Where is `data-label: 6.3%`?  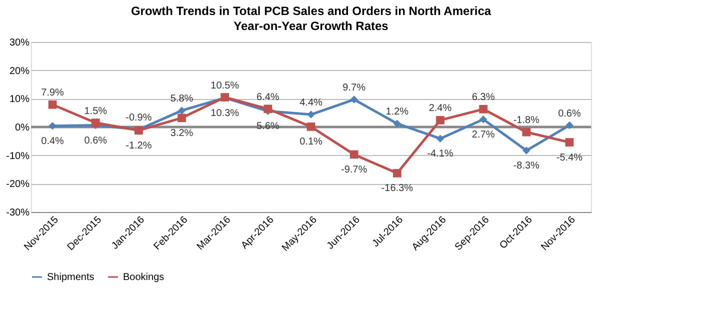 data-label: 6.3% is located at coordinates (483, 98).